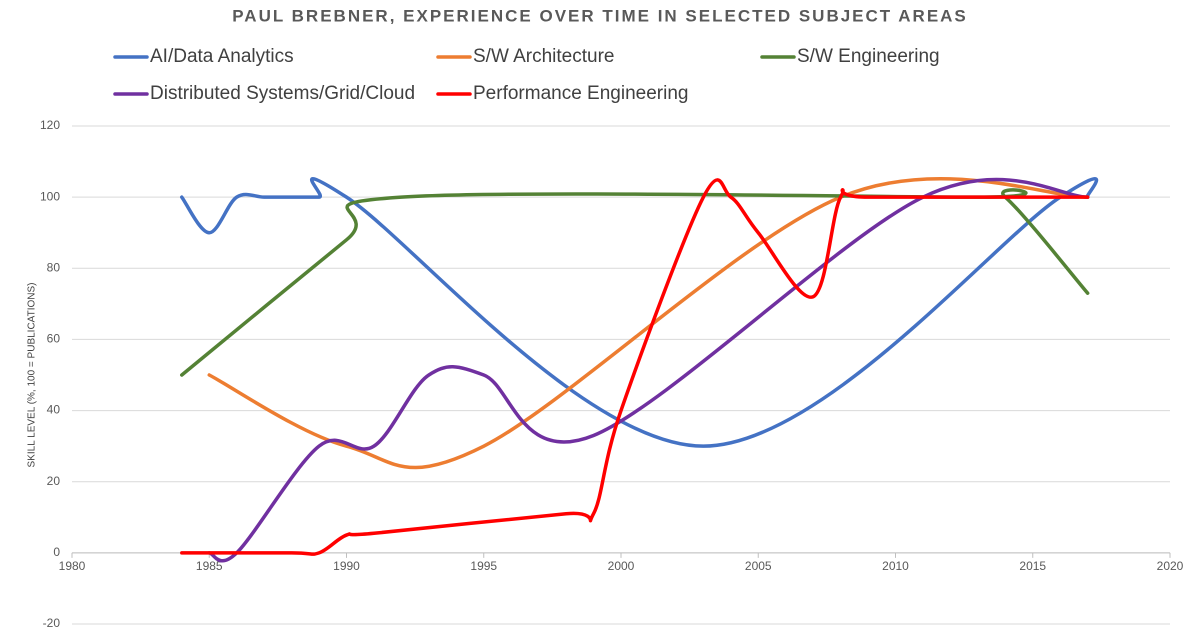 The image size is (1200, 630). Describe the element at coordinates (544, 56) in the screenshot. I see `legend-label: S/W Architecture` at that location.